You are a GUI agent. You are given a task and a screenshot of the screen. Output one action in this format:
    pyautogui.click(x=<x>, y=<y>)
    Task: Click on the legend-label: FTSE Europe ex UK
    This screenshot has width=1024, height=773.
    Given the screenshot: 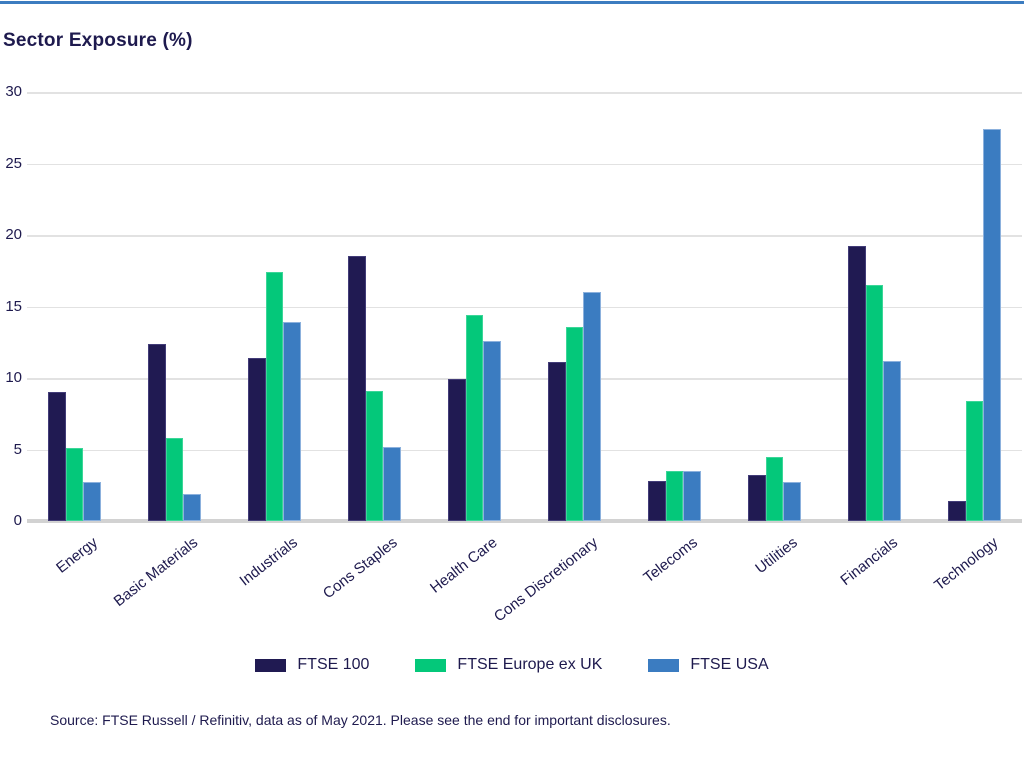 What is the action you would take?
    pyautogui.click(x=530, y=664)
    